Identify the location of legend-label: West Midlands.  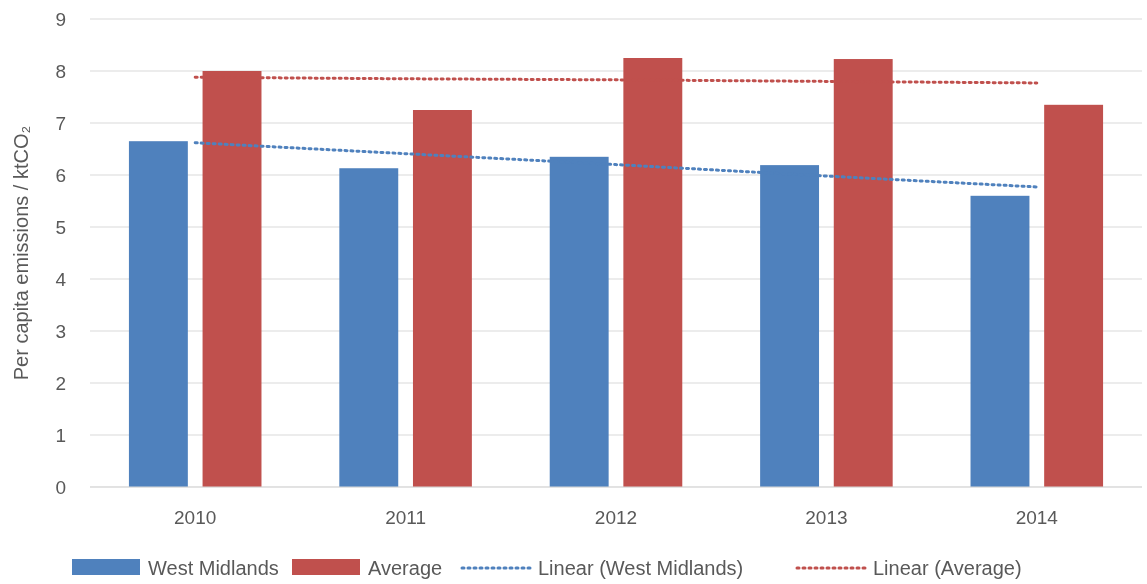
(213, 568).